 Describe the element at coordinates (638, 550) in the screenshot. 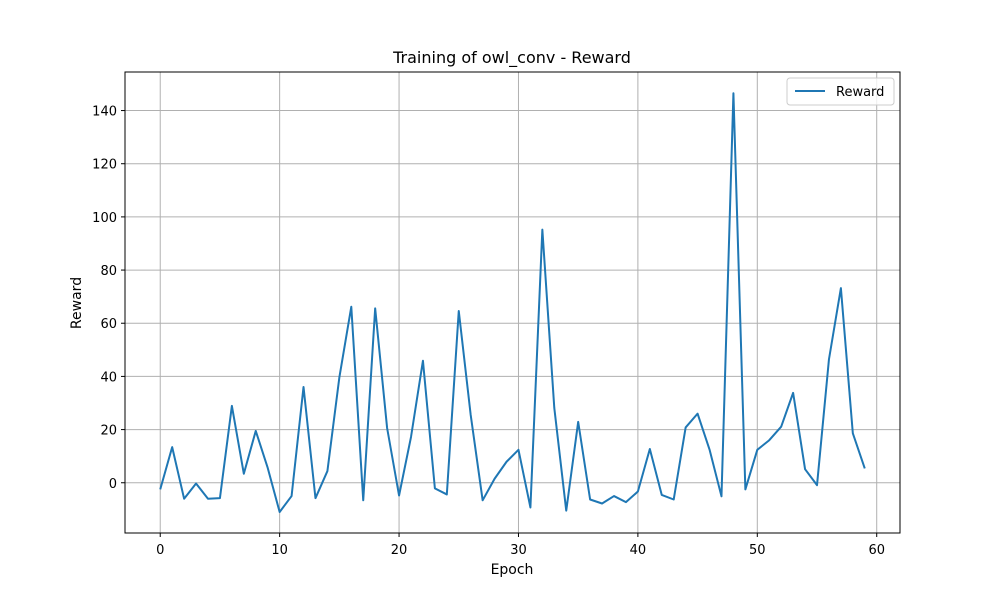

I see `x-tick-label: 40` at that location.